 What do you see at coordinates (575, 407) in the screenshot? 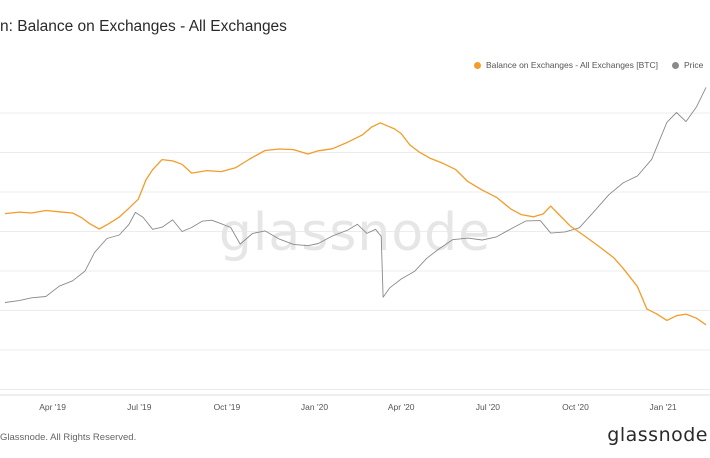
I see `x-tick-label: Oct '20` at bounding box center [575, 407].